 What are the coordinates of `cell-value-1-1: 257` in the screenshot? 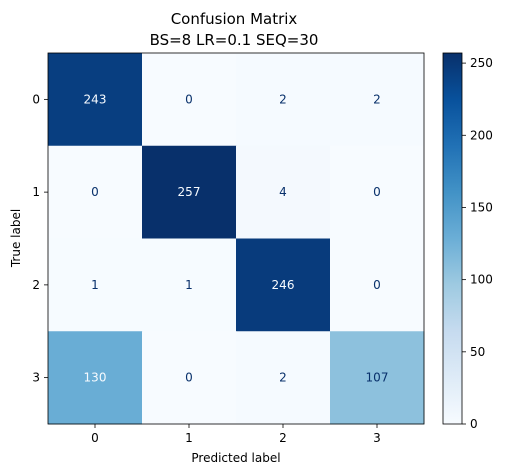 It's located at (189, 192).